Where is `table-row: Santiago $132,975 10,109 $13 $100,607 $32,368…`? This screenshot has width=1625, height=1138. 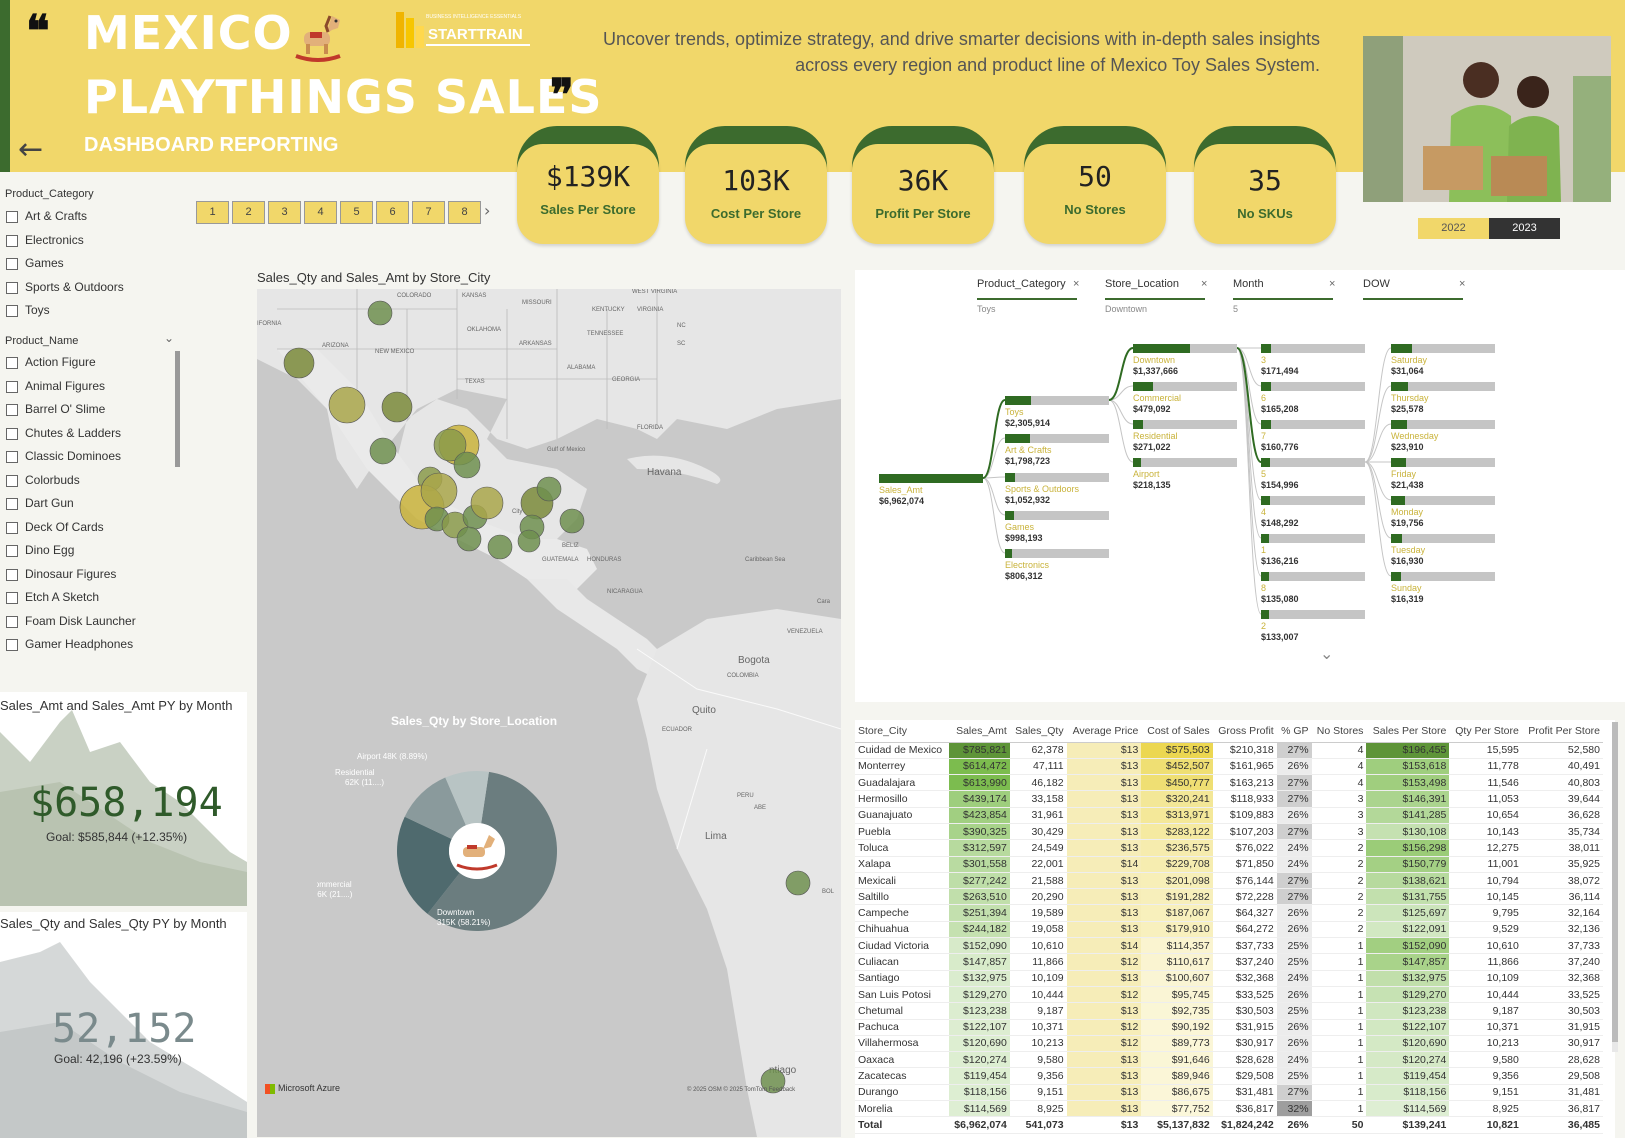
table-row: Santiago $132,975 10,109 $13 $100,607 $32,368… is located at coordinates (1229, 978).